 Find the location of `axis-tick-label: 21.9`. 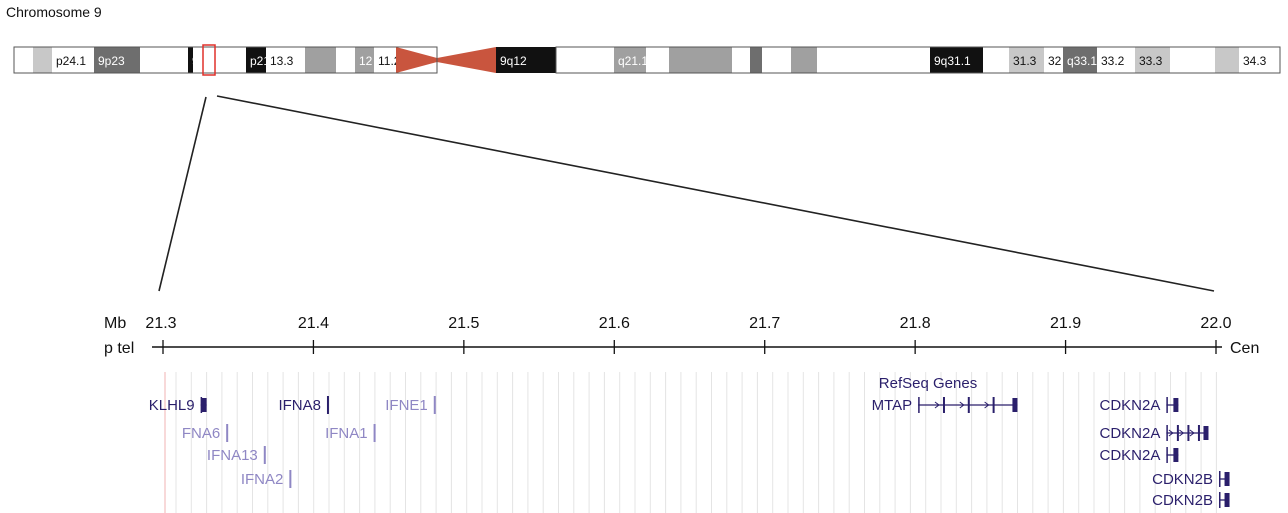

axis-tick-label: 21.9 is located at coordinates (1065, 323).